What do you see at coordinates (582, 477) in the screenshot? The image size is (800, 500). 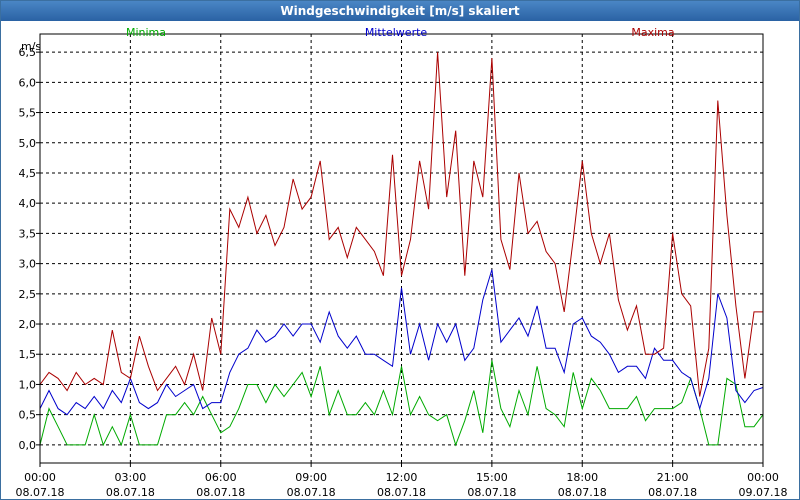 I see `x-tick-time: 18:00` at bounding box center [582, 477].